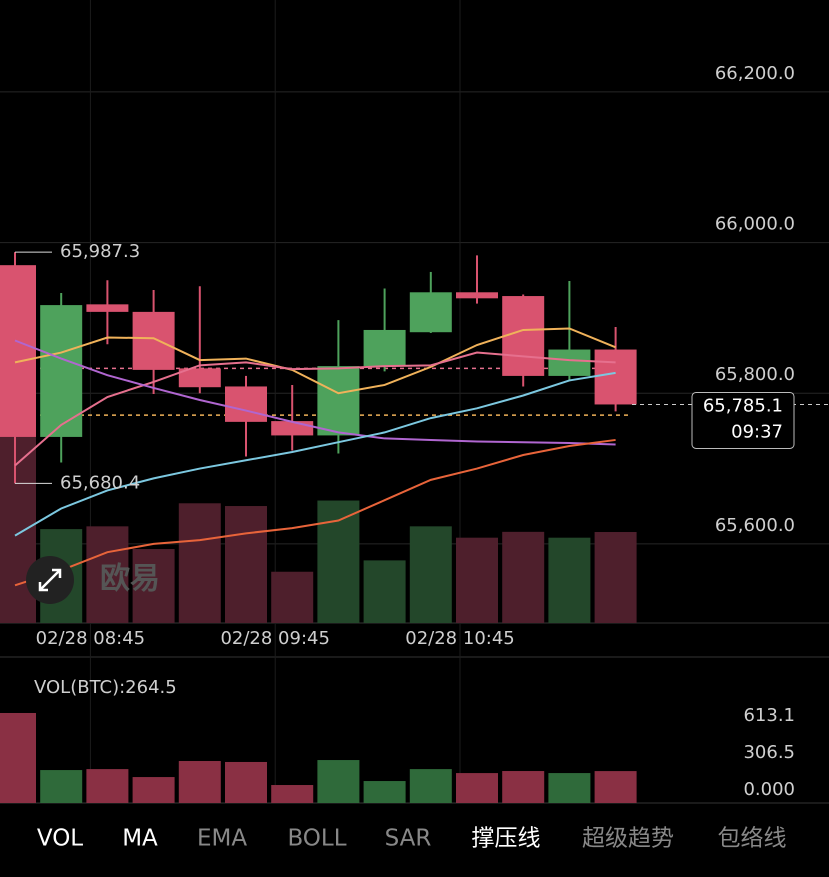  Describe the element at coordinates (769, 715) in the screenshot. I see `vol-tick-label: 613.1` at that location.